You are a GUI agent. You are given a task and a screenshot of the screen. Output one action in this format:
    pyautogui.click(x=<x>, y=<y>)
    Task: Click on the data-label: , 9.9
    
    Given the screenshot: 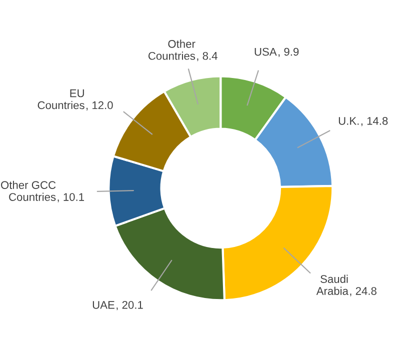 What is the action you would take?
    pyautogui.click(x=288, y=53)
    